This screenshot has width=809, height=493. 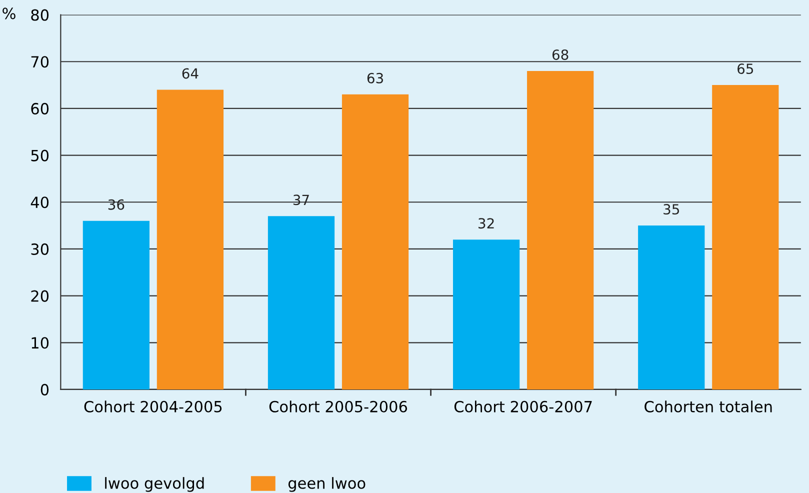 I want to click on y-tick-label: 20, so click(x=40, y=296).